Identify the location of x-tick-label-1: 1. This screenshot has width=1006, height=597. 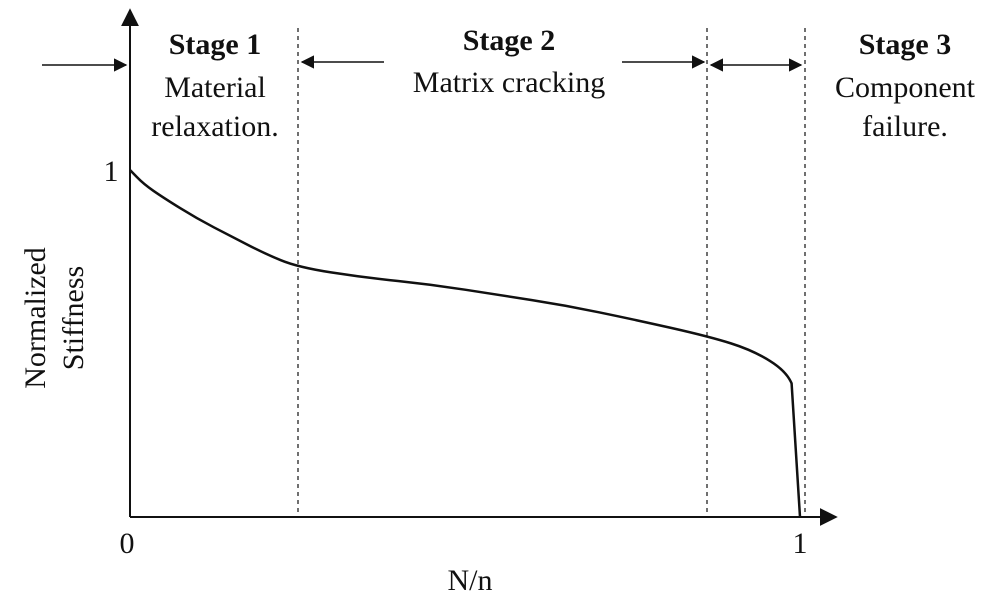
(800, 543).